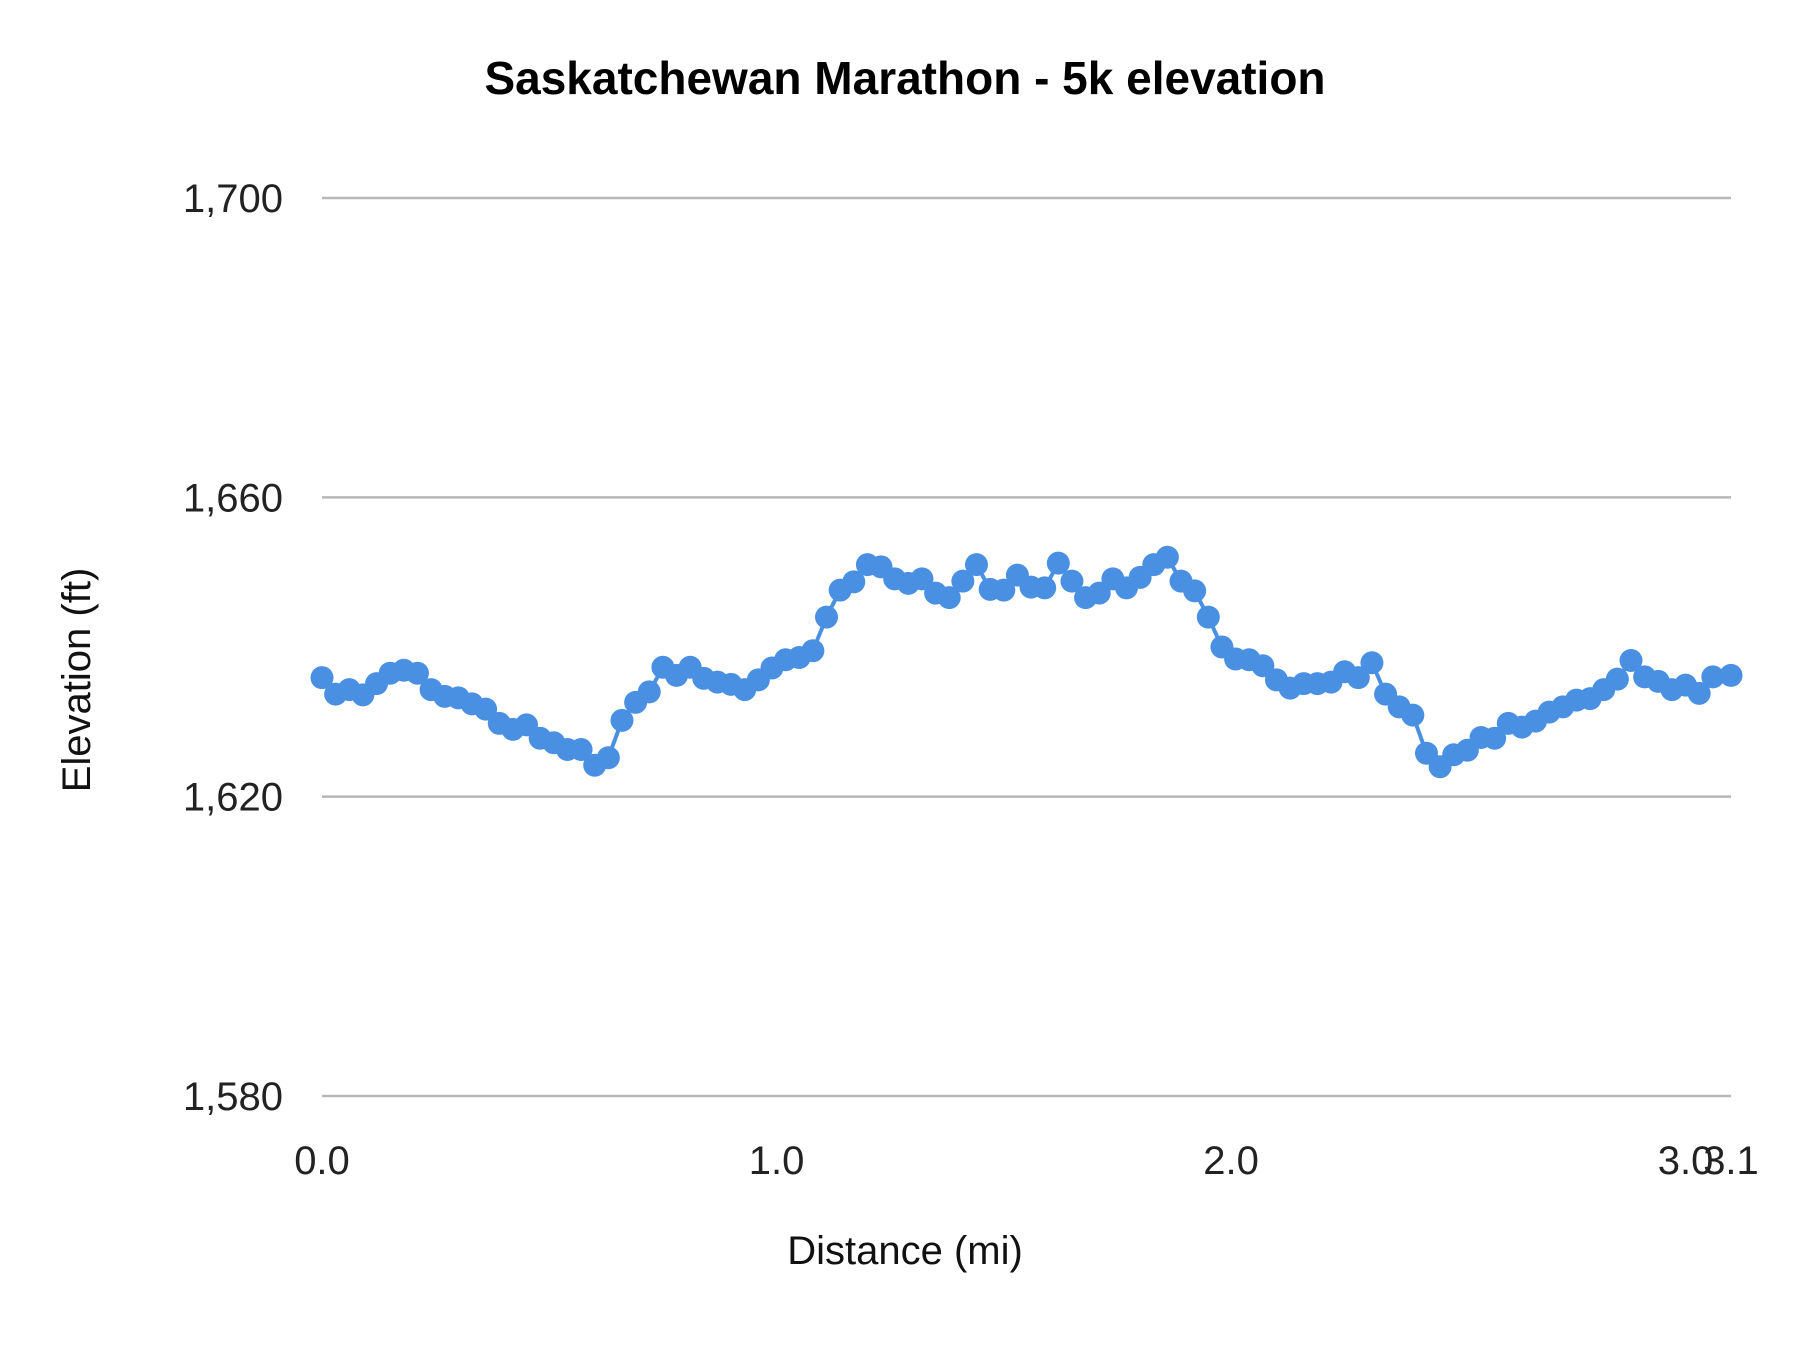 The image size is (1800, 1350). I want to click on x-tick-label: 0.0, so click(322, 1161).